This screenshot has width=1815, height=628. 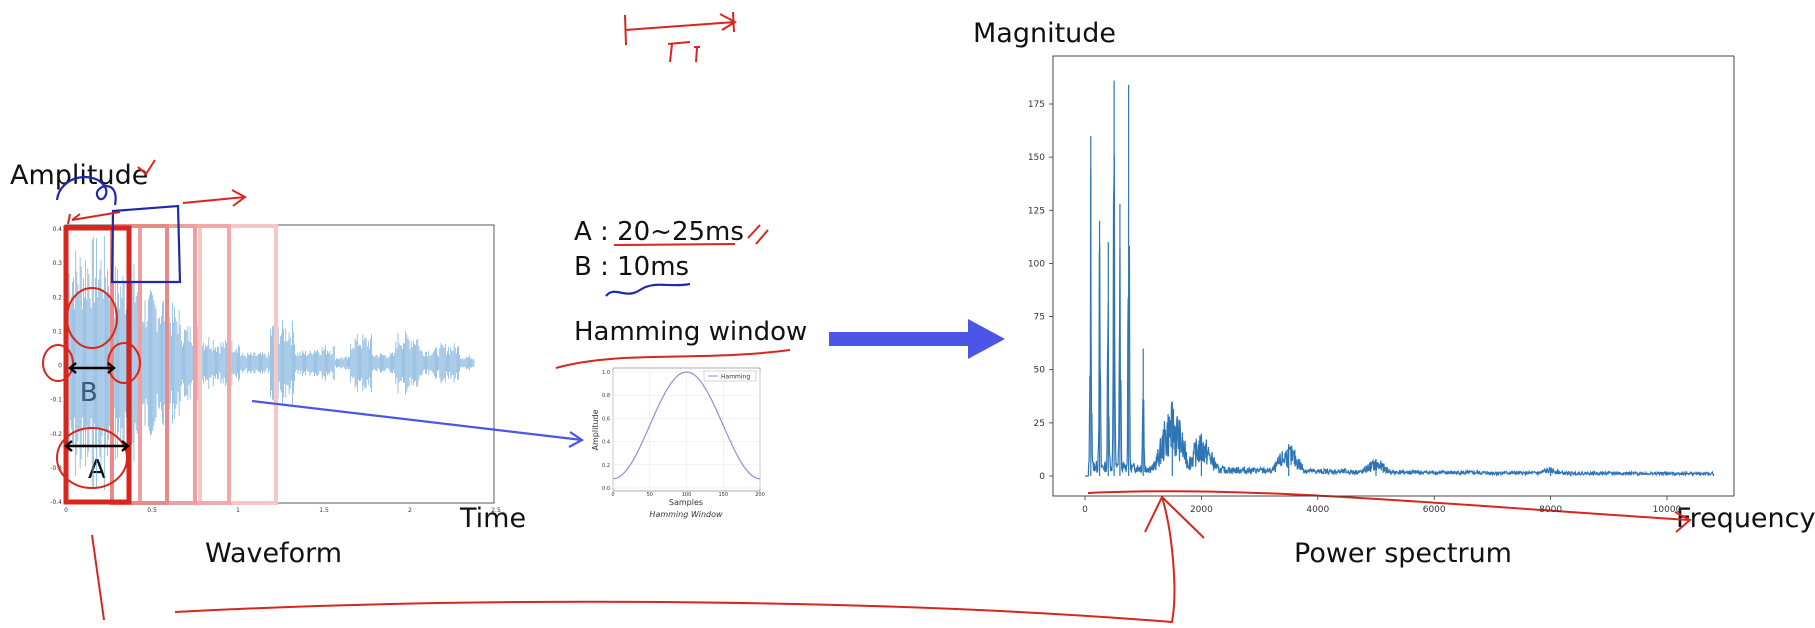 I want to click on waveform-ytick: 0, so click(x=60, y=366).